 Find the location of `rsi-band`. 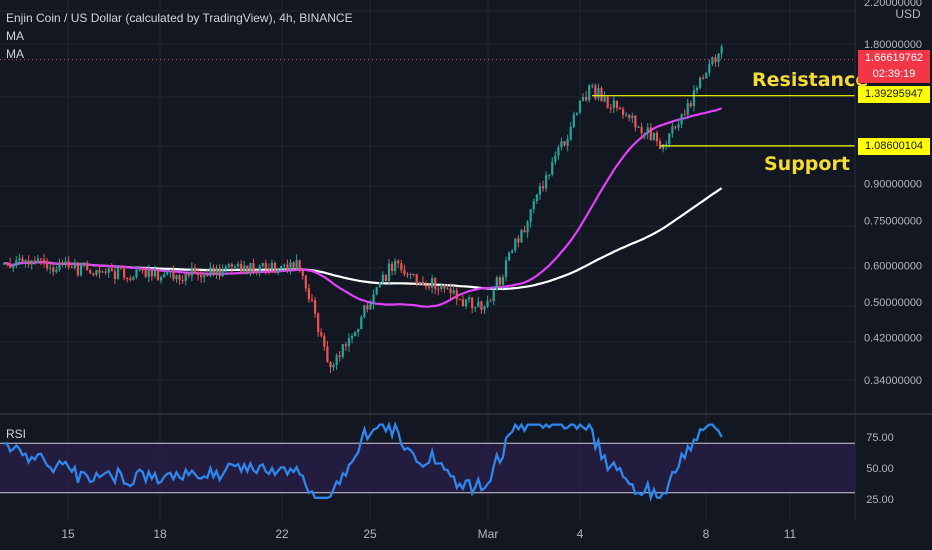

rsi-band is located at coordinates (427, 468).